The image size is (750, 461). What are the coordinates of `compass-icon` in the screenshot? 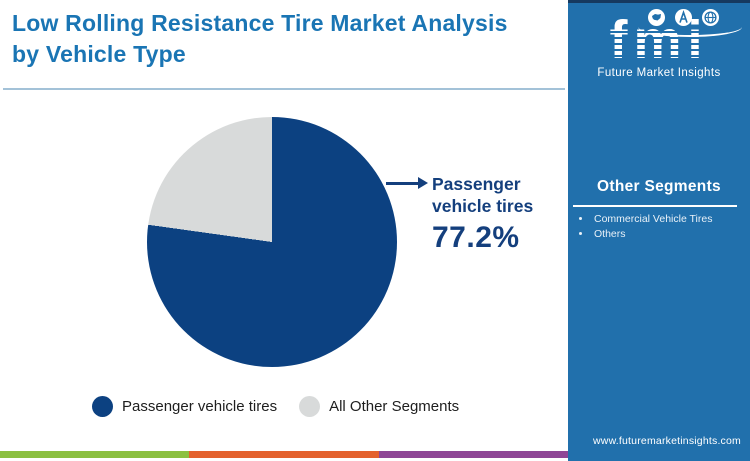 It's located at (683, 17).